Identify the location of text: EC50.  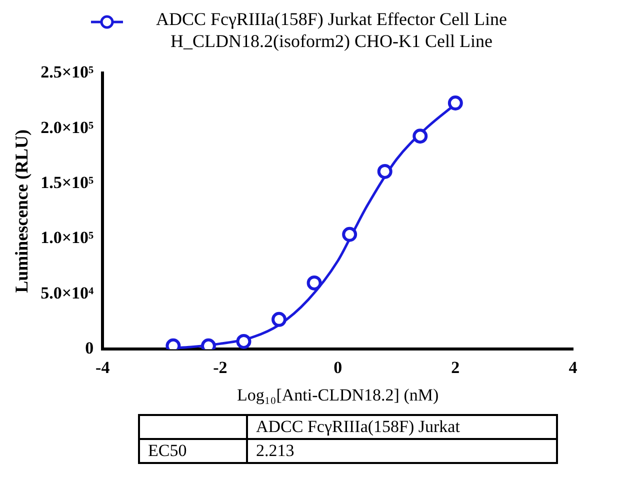
(193, 451).